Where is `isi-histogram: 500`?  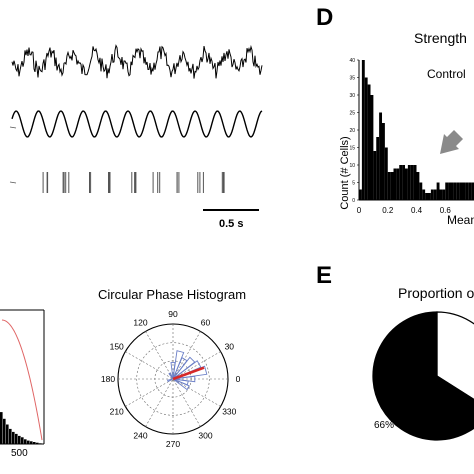 isi-histogram: 500 is located at coordinates (22, 384).